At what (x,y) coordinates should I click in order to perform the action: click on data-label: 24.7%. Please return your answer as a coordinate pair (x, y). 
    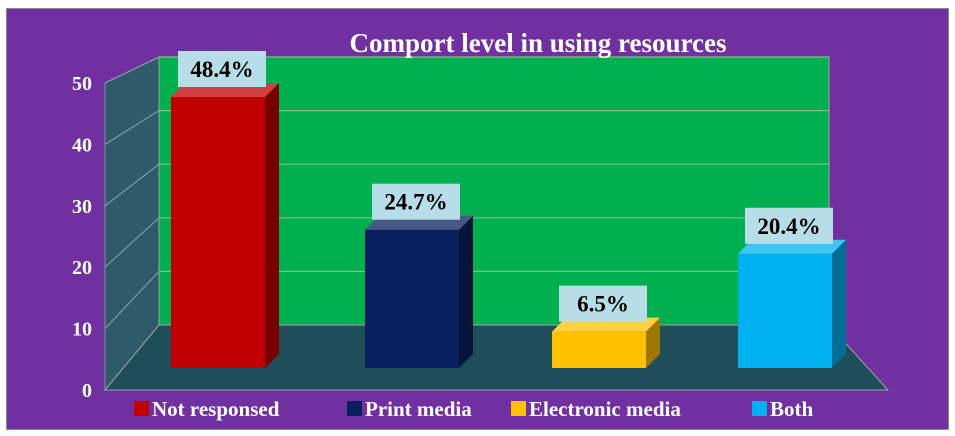
    Looking at the image, I should click on (416, 201).